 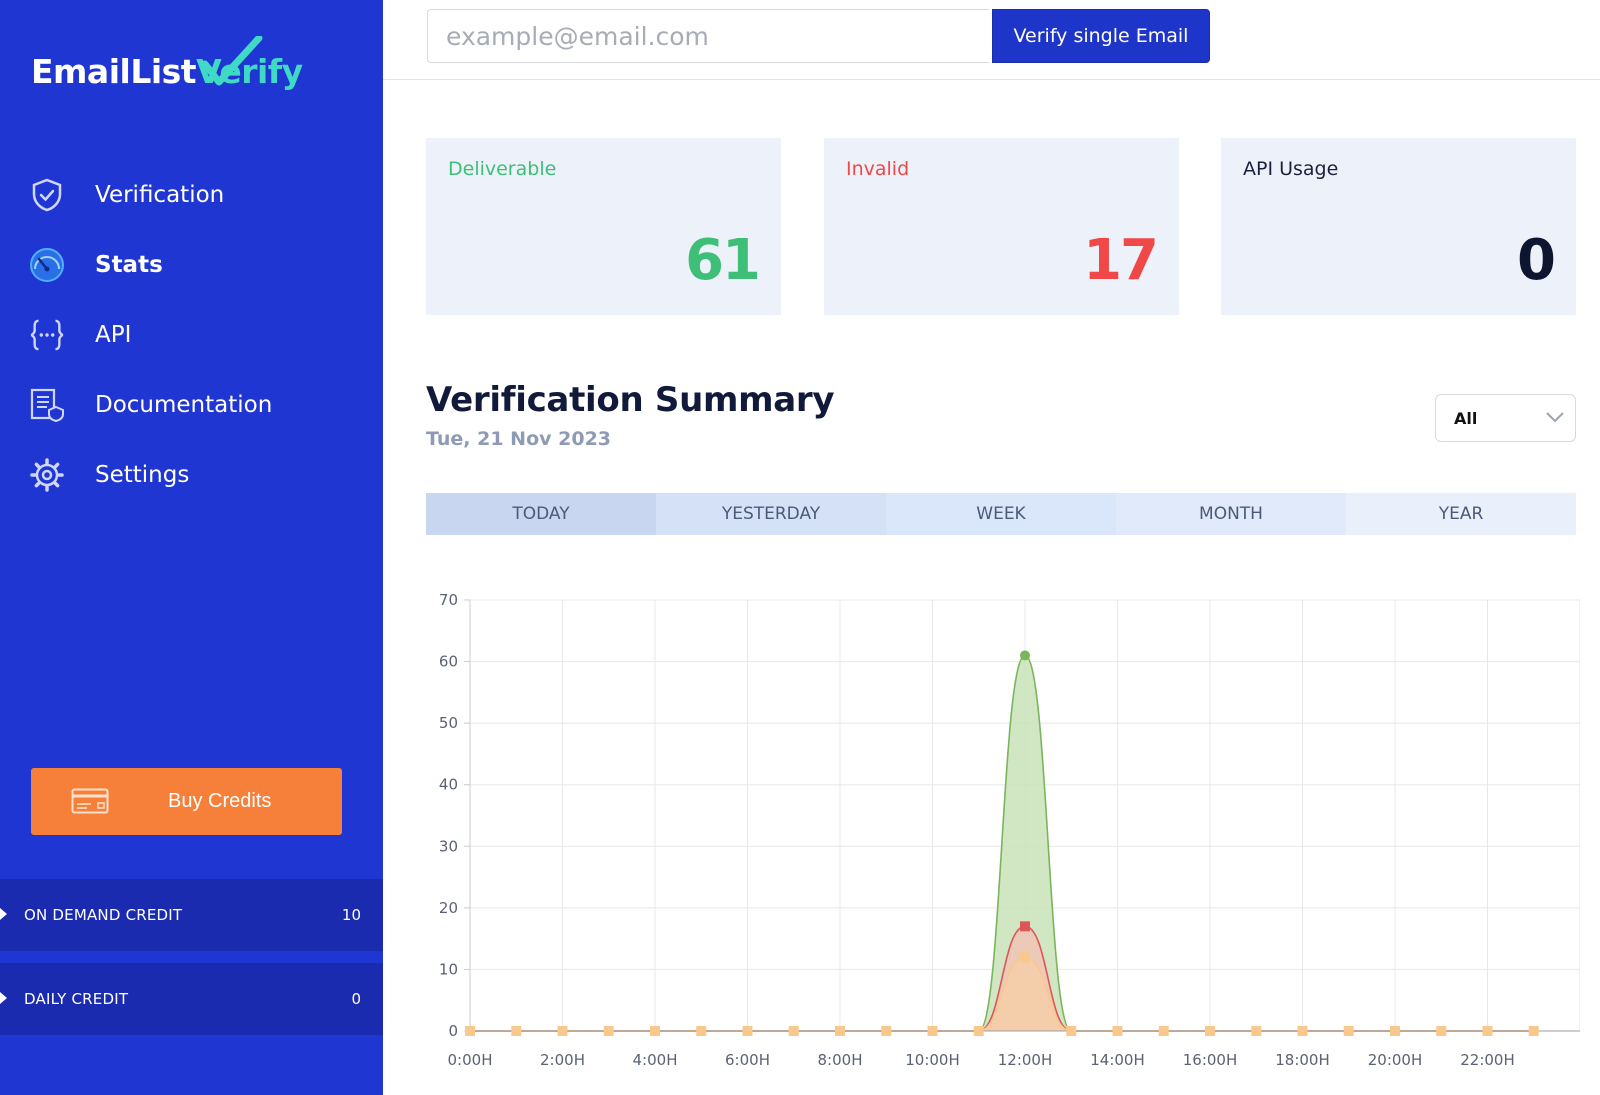 I want to click on code-braces-icon, so click(x=47, y=335).